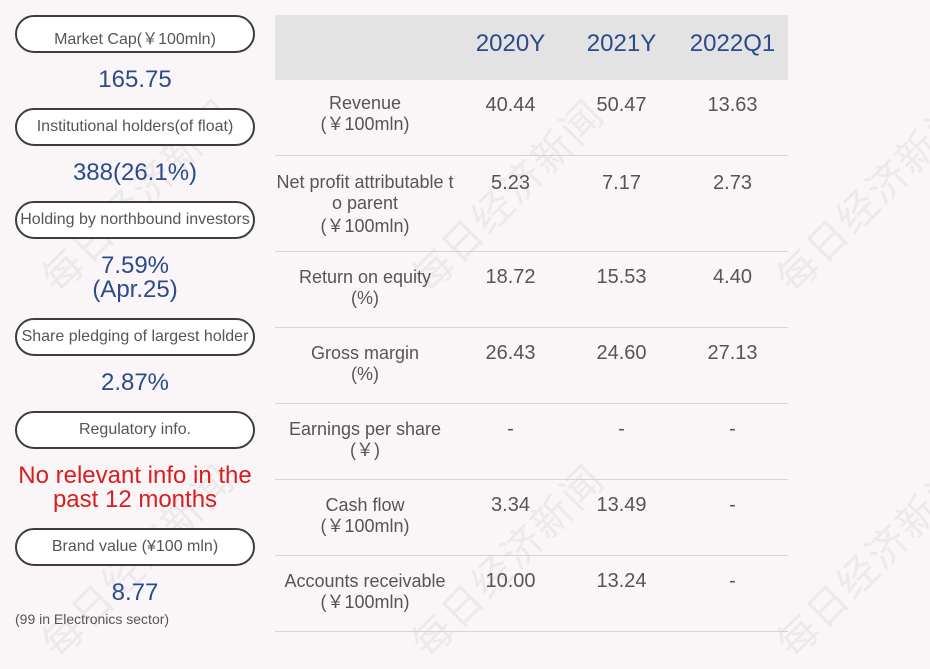  What do you see at coordinates (510, 277) in the screenshot?
I see `table-cell: 18.72` at bounding box center [510, 277].